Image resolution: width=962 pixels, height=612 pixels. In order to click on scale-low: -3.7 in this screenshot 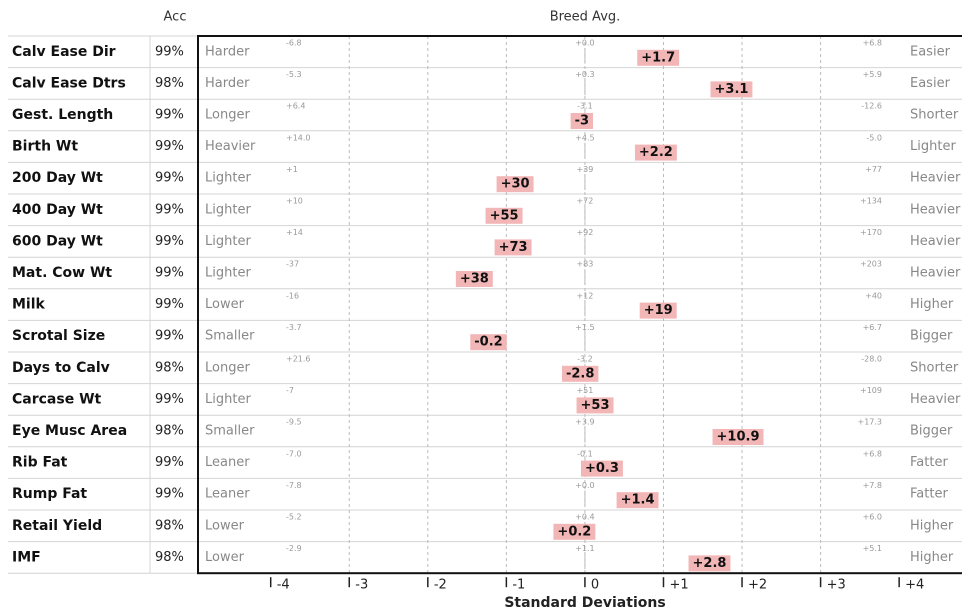, I will do `click(294, 327)`.